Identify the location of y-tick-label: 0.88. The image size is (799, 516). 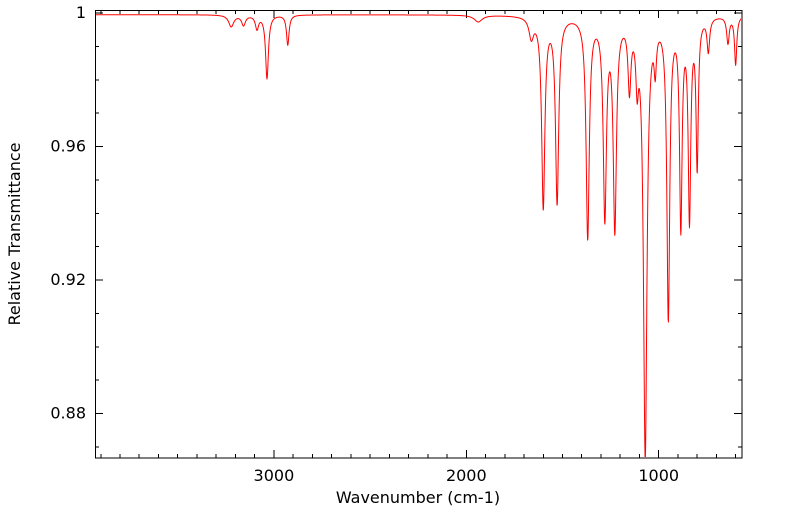
(68, 413).